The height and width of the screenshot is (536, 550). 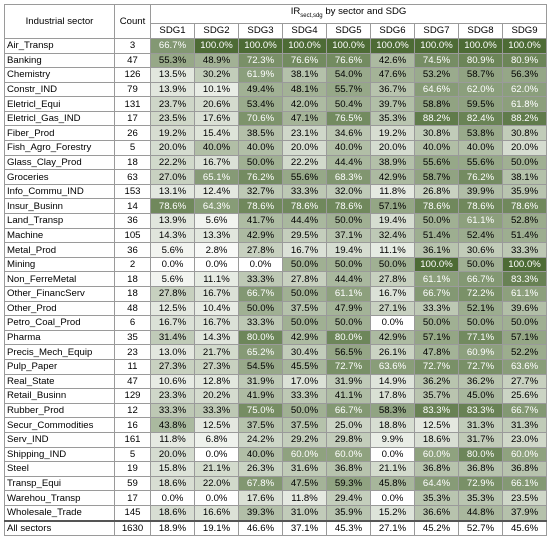 I want to click on value-cell: 29.8%, so click(x=348, y=439).